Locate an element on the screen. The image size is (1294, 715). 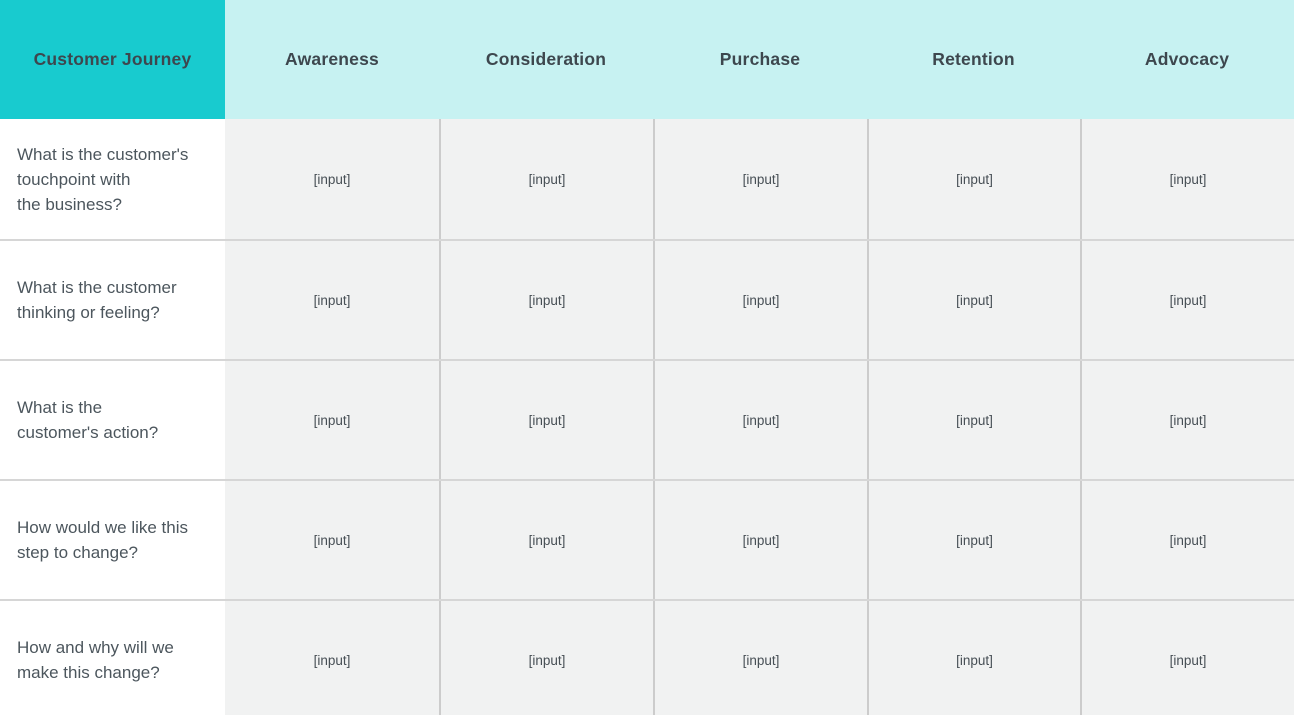
input-cell-make-change-awareness: [input] is located at coordinates (332, 658).